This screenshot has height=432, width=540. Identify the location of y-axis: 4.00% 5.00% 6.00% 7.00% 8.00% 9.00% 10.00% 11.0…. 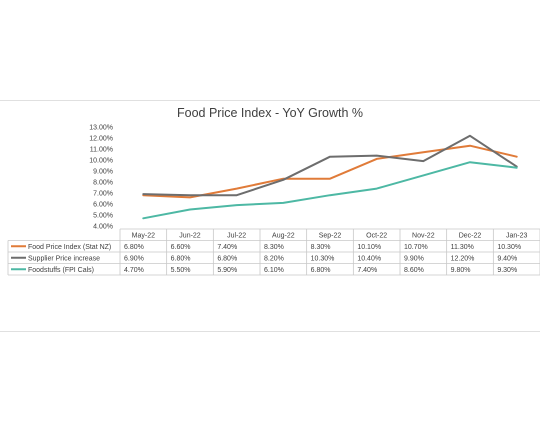
(101, 178).